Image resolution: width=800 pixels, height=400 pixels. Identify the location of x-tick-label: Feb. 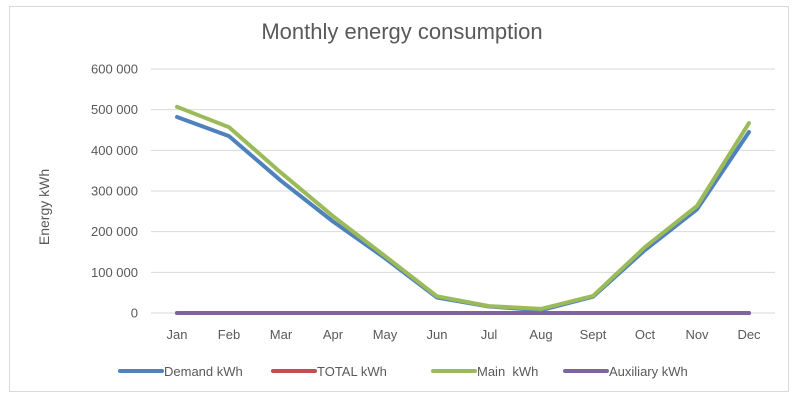
(229, 334).